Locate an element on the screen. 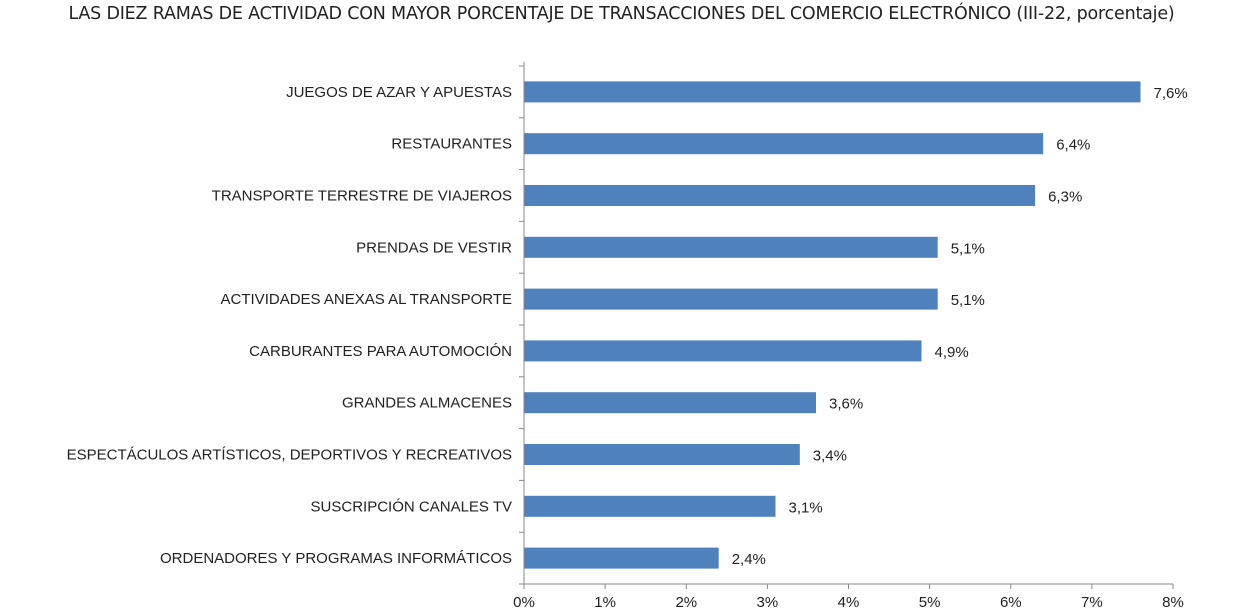 Image resolution: width=1243 pixels, height=613 pixels. x-tick-label: 2% is located at coordinates (686, 602).